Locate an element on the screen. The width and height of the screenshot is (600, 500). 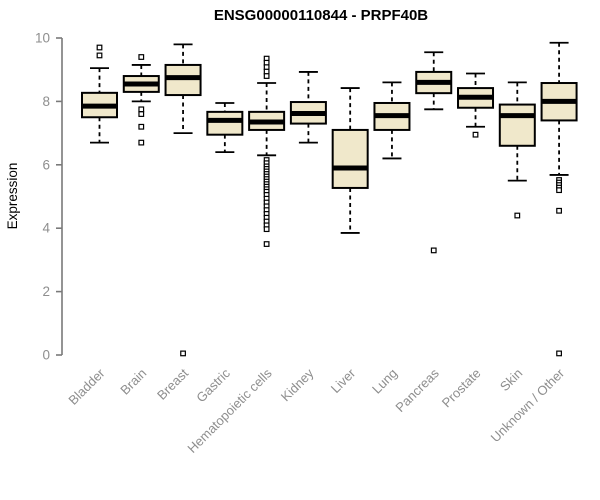
boxplot-gastric is located at coordinates (225, 128).